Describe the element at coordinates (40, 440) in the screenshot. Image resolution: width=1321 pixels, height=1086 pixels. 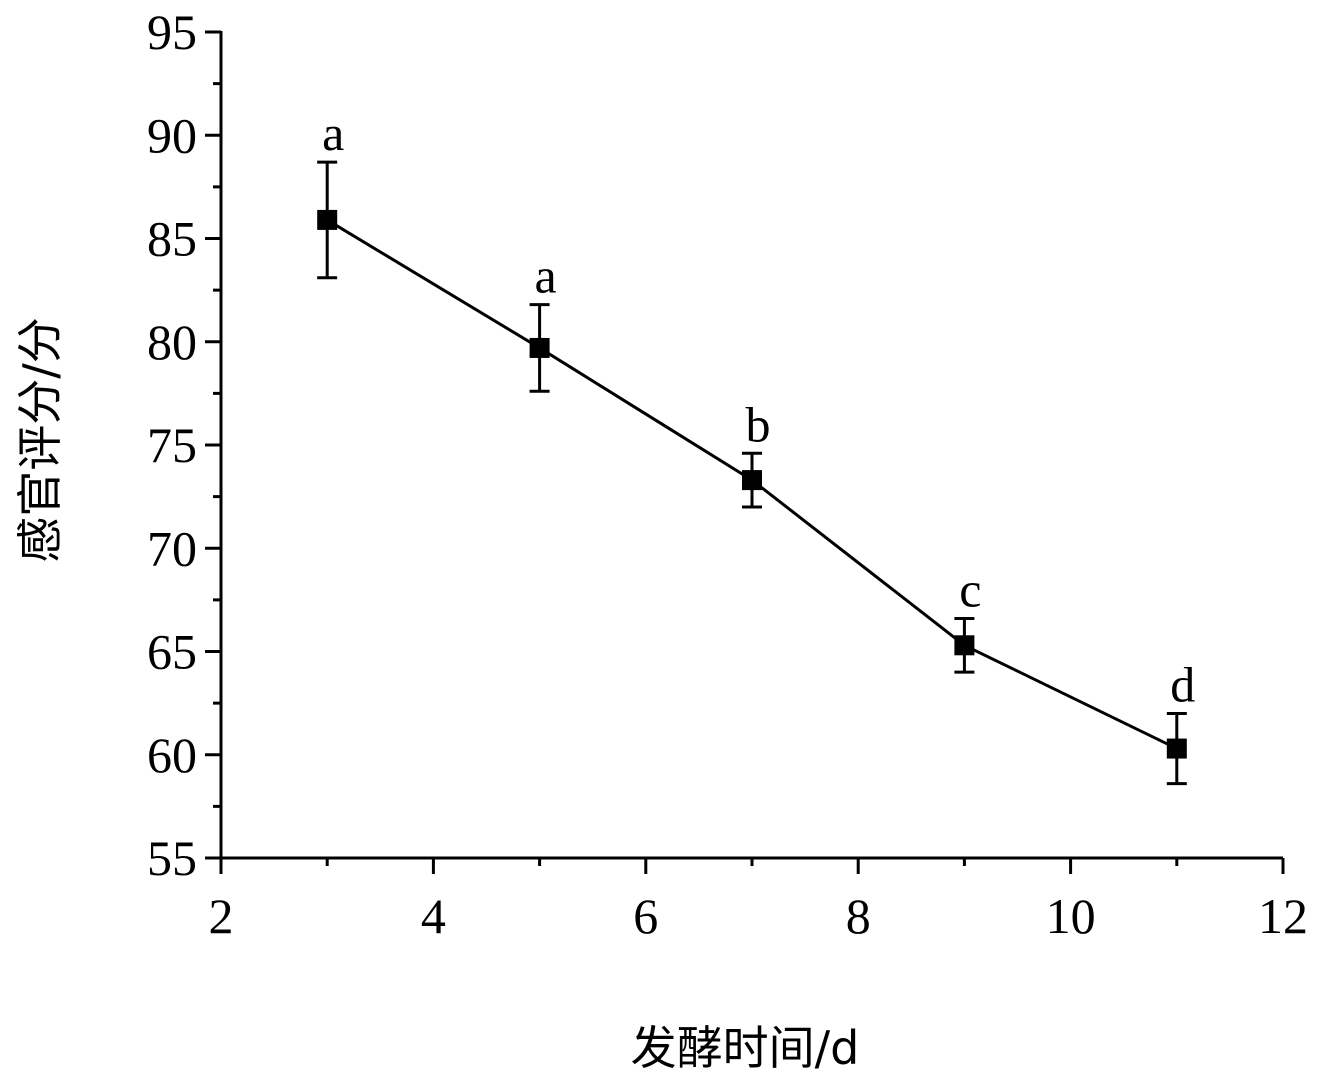
I see `y-axis-title: 感官评分/分` at that location.